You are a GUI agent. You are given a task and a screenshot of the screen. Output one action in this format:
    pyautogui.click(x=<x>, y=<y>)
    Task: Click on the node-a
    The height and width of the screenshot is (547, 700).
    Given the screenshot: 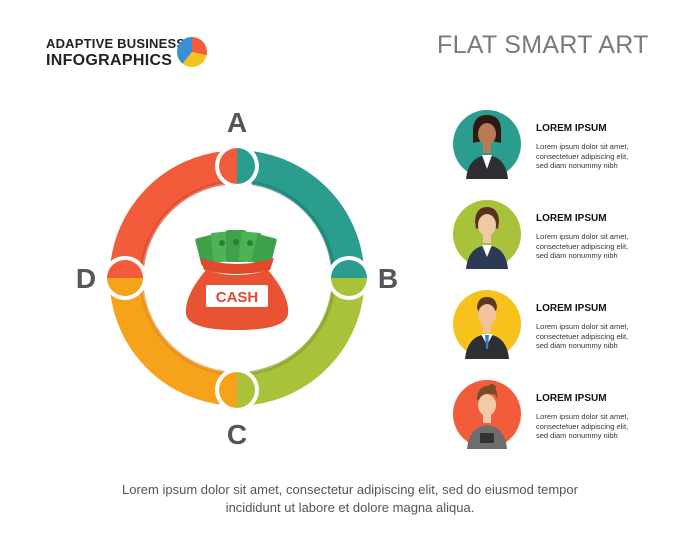 What is the action you would take?
    pyautogui.click(x=237, y=166)
    